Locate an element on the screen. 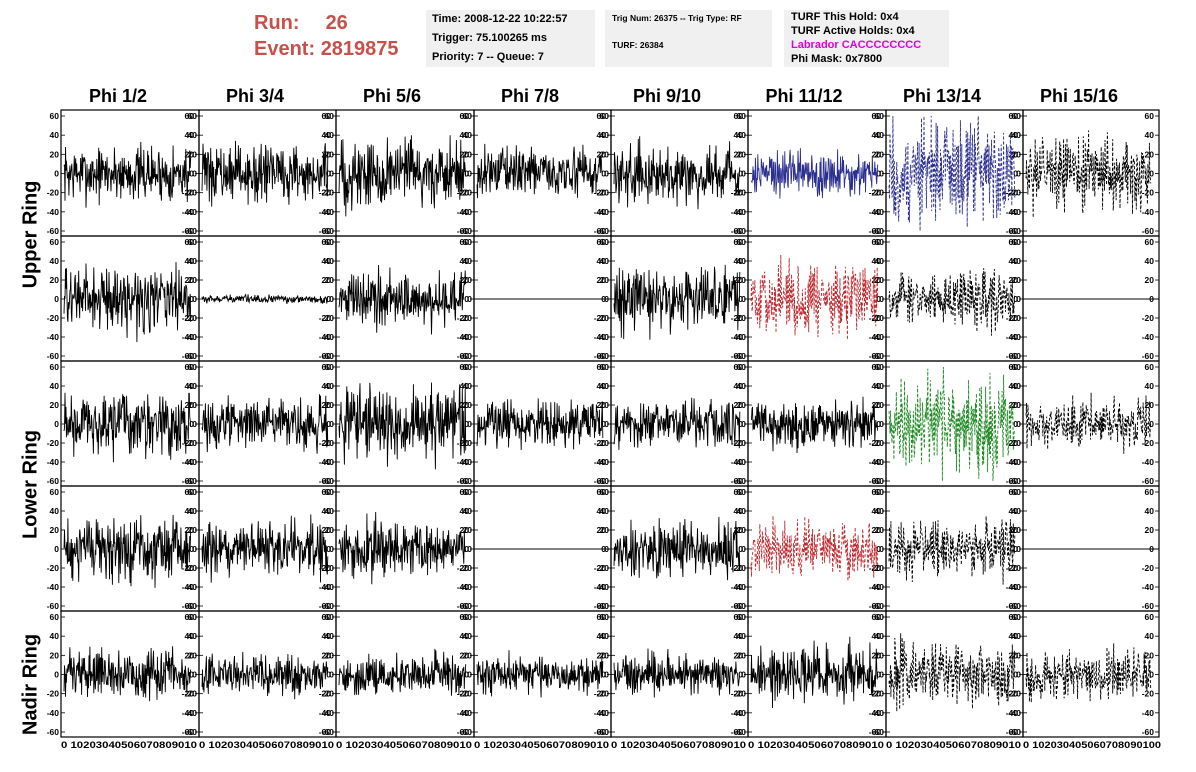 This screenshot has height=772, width=1196. time-text: Time: 2008-12-22 10:22:57 is located at coordinates (500, 19).